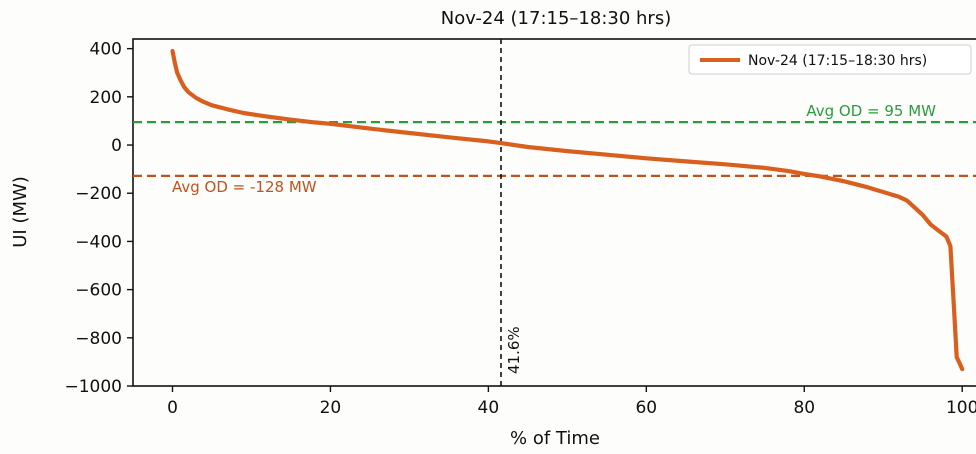 This screenshot has height=454, width=976. What do you see at coordinates (116, 146) in the screenshot?
I see `y-tick-label: 0` at bounding box center [116, 146].